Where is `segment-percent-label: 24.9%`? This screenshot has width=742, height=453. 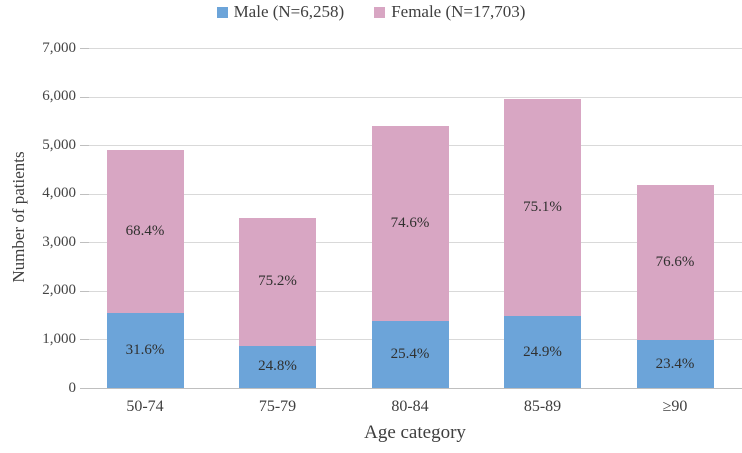 segment-percent-label: 24.9% is located at coordinates (542, 351).